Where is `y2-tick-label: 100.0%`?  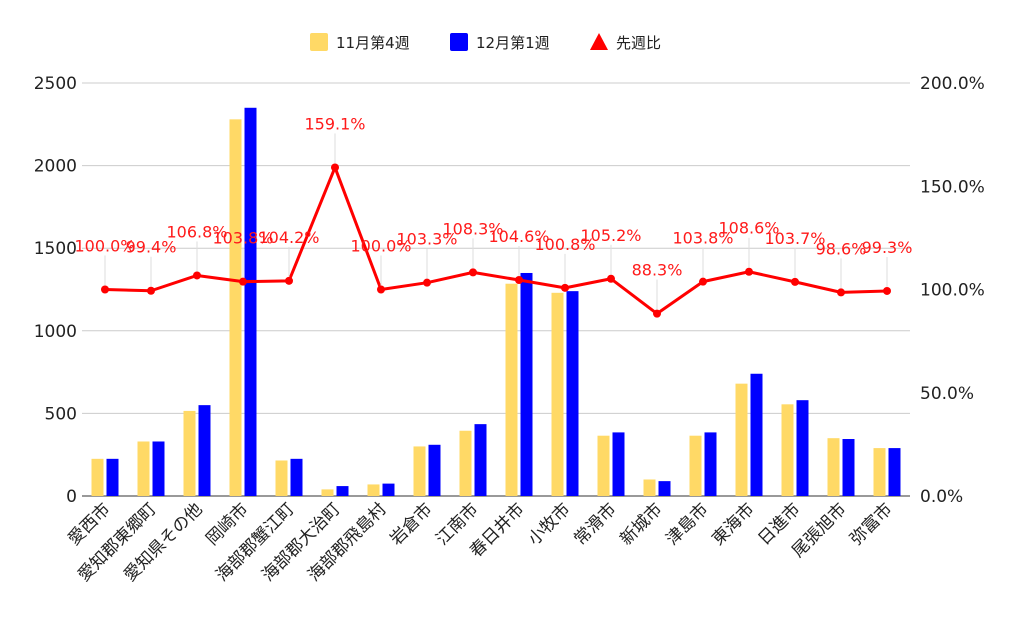
y2-tick-label: 100.0% is located at coordinates (952, 291).